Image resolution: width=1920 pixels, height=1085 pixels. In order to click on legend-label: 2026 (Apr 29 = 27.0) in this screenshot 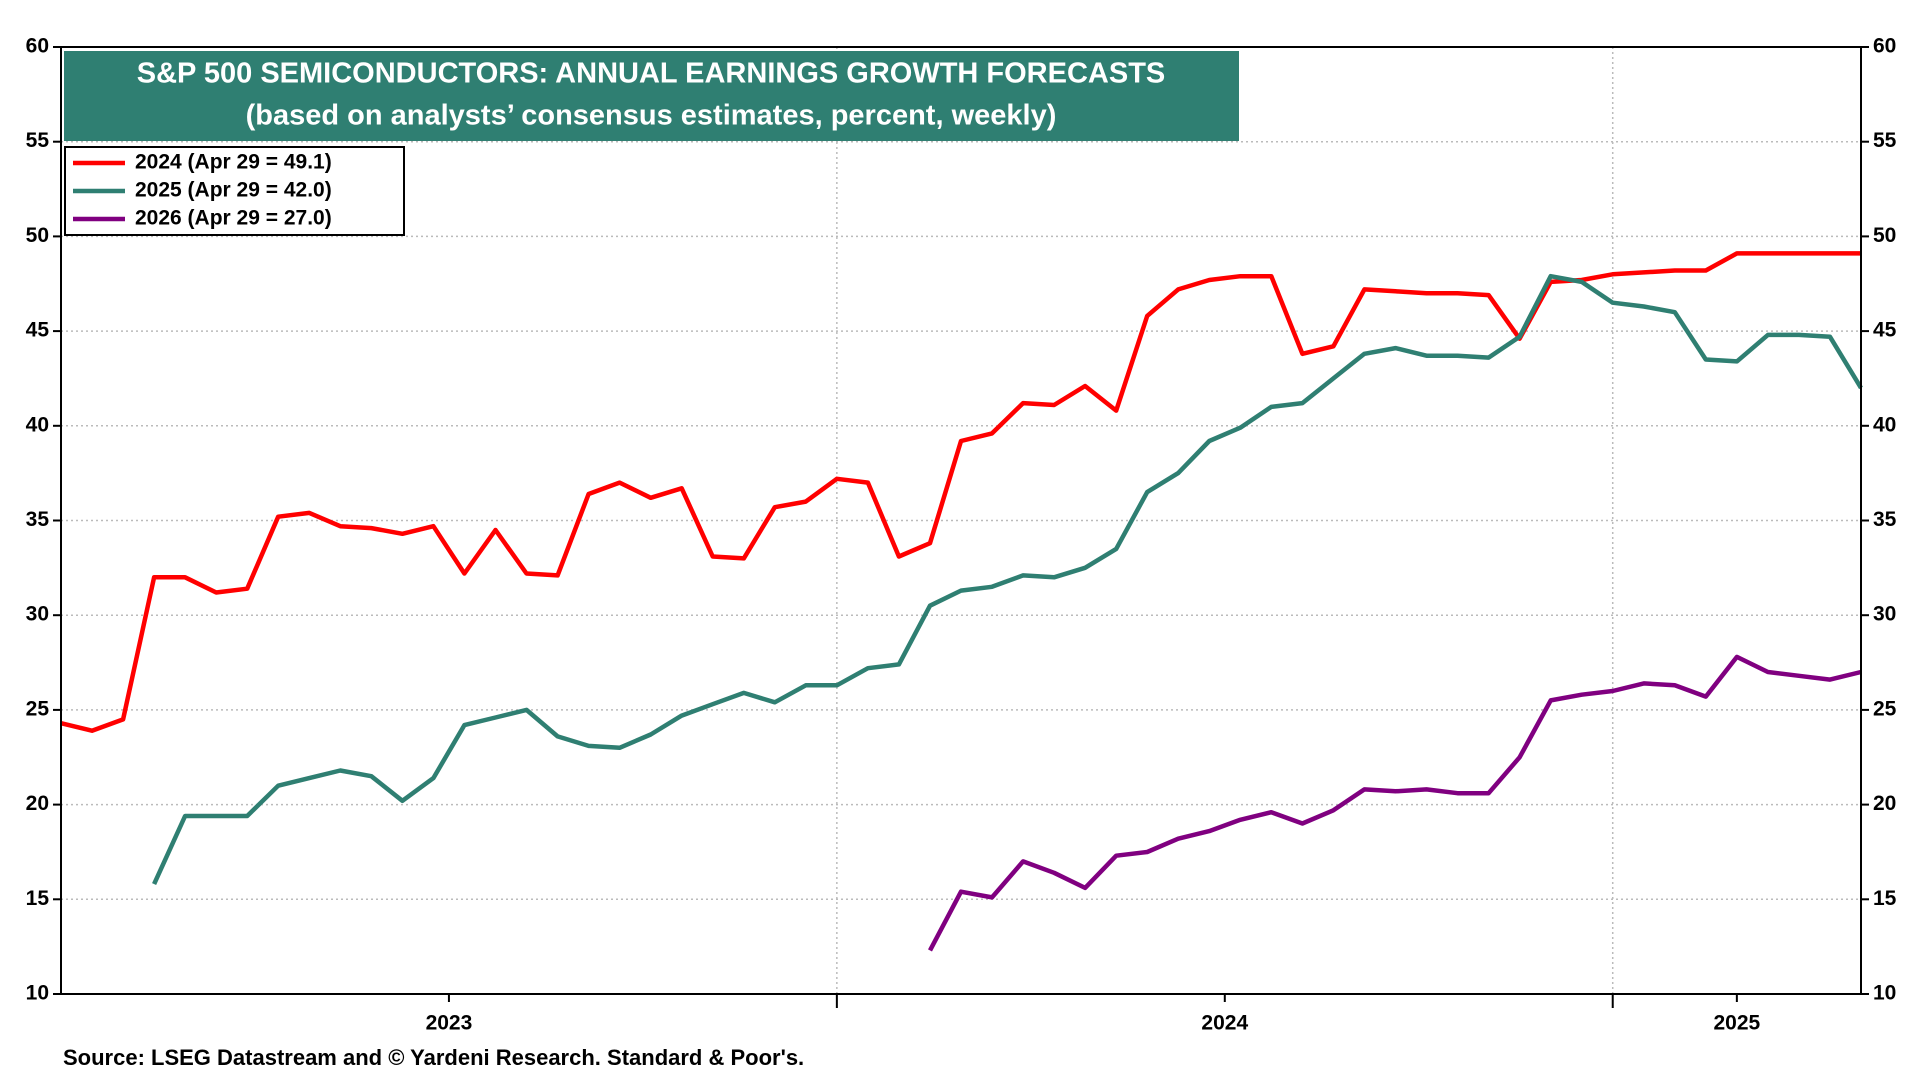, I will do `click(233, 218)`.